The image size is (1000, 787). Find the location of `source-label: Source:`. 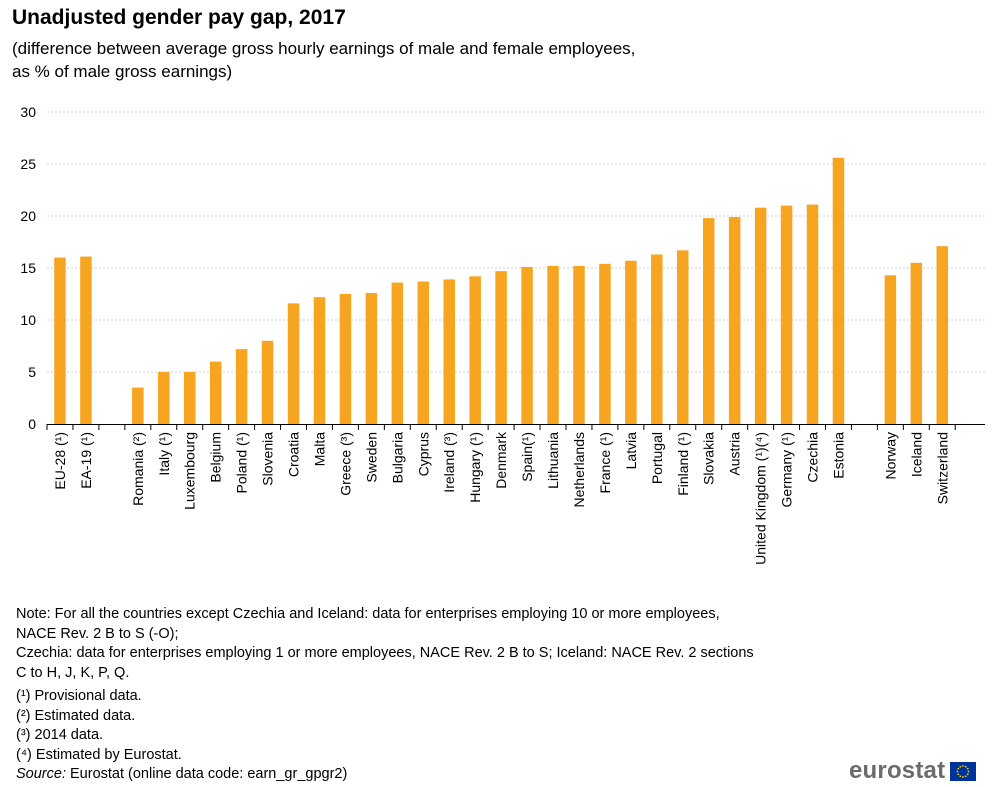

source-label: Source: is located at coordinates (41, 774).